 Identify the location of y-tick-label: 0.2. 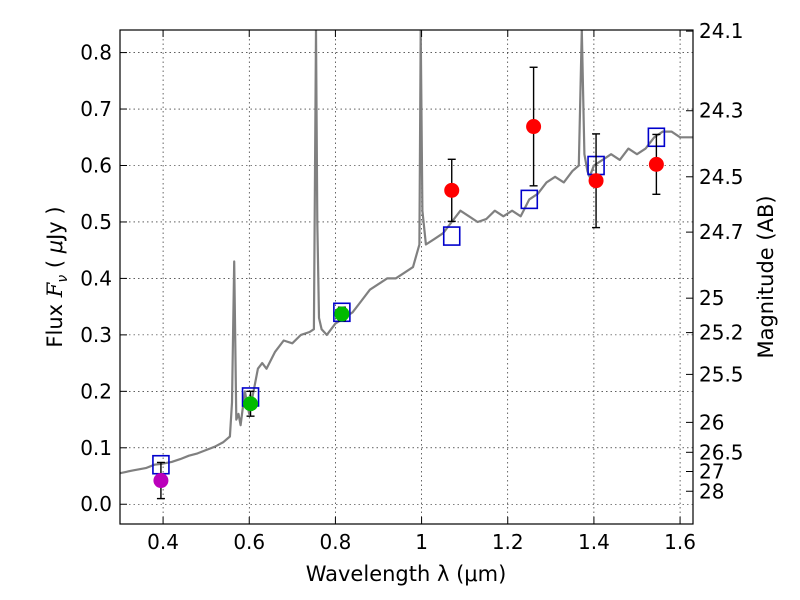
(96, 391).